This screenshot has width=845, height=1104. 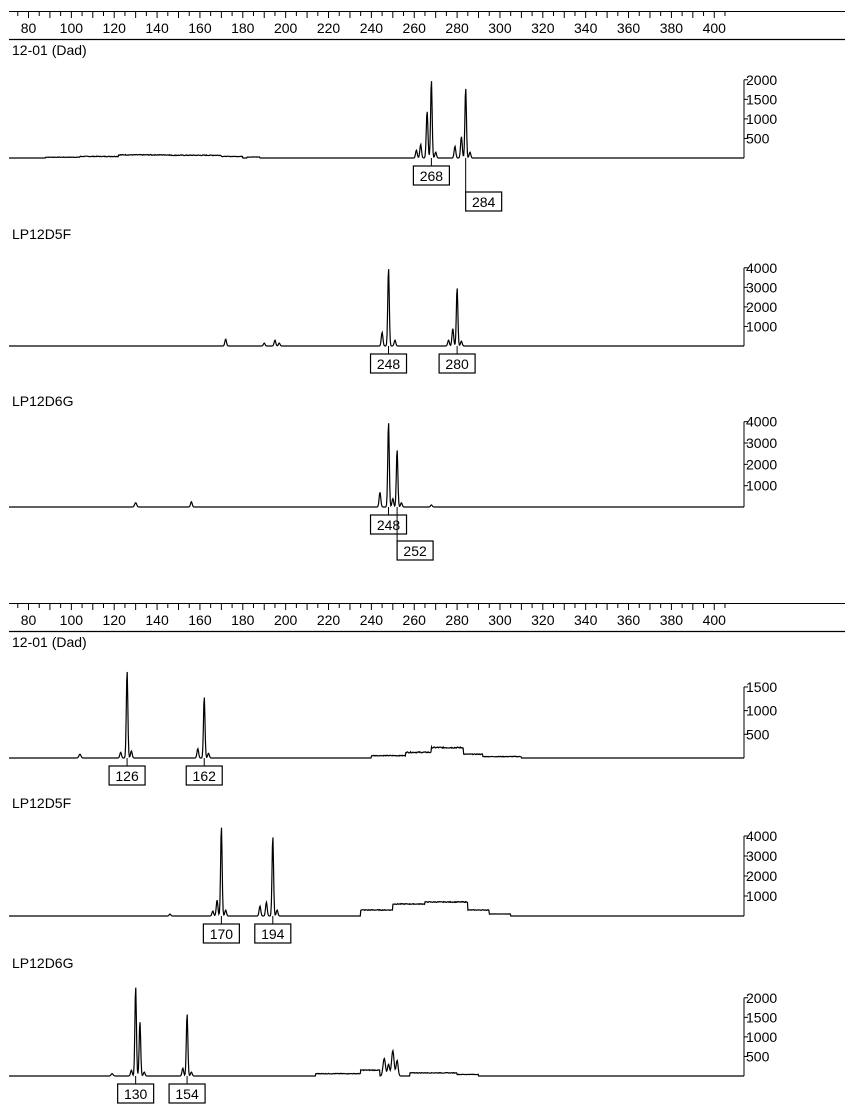 What do you see at coordinates (115, 620) in the screenshot?
I see `x-tick-label: 120` at bounding box center [115, 620].